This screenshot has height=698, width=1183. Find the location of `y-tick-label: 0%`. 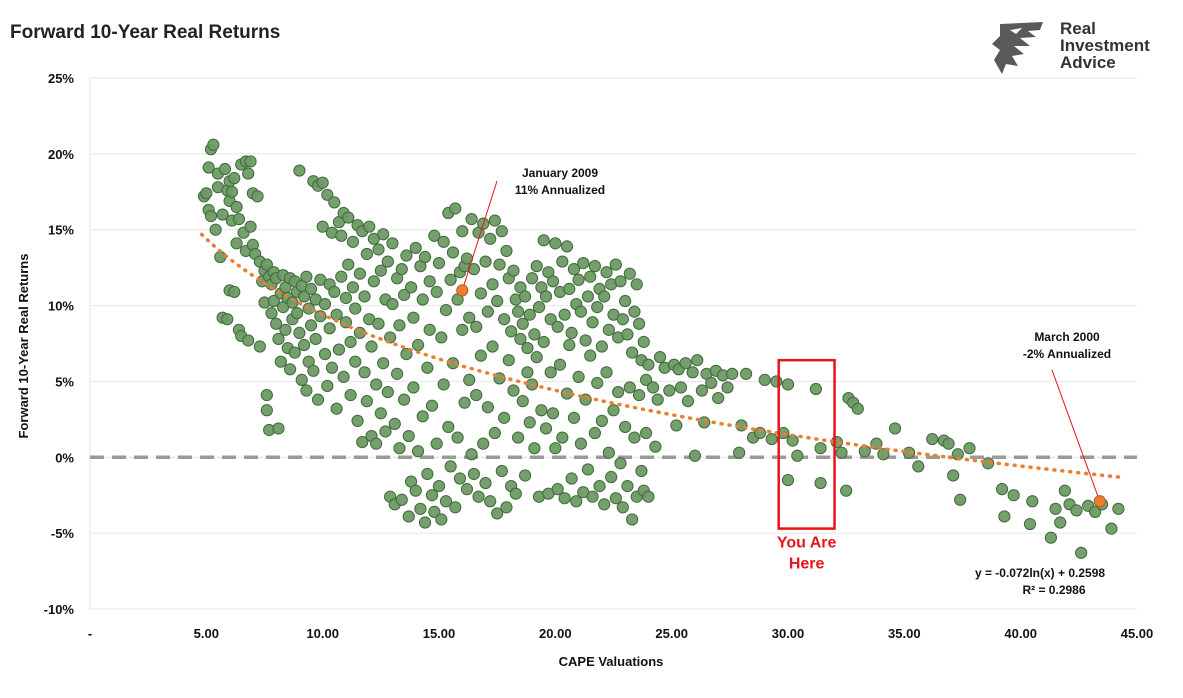

y-tick-label: 0% is located at coordinates (64, 457).